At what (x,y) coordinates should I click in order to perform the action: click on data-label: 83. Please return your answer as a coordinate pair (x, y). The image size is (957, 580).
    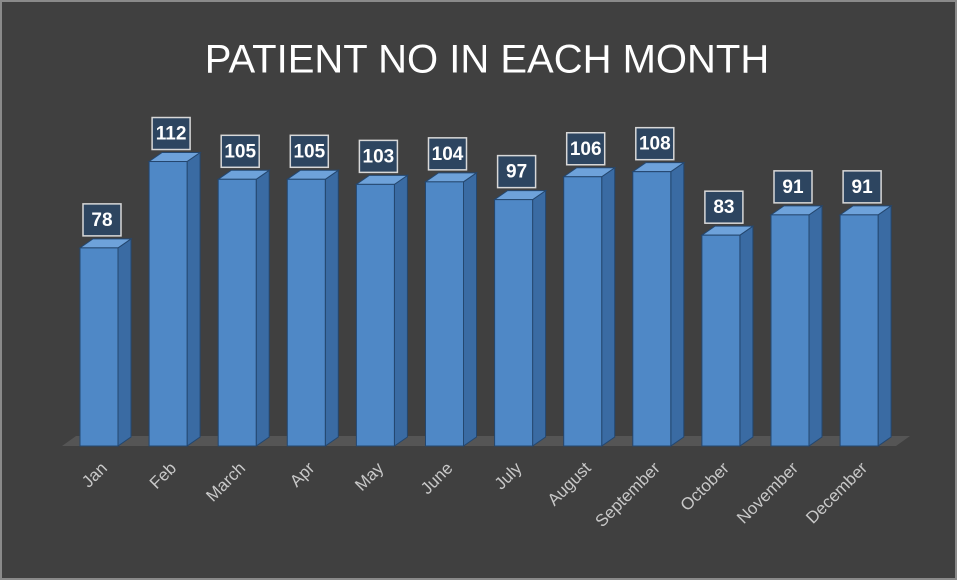
    Looking at the image, I should click on (723, 207).